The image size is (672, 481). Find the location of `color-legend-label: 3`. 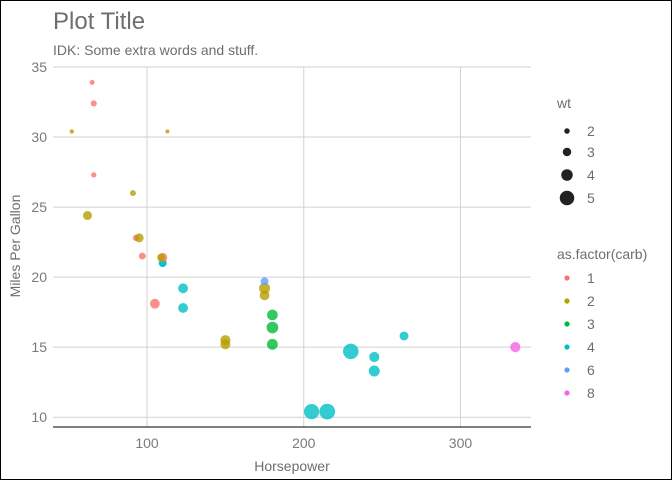

color-legend-label: 3 is located at coordinates (591, 324).